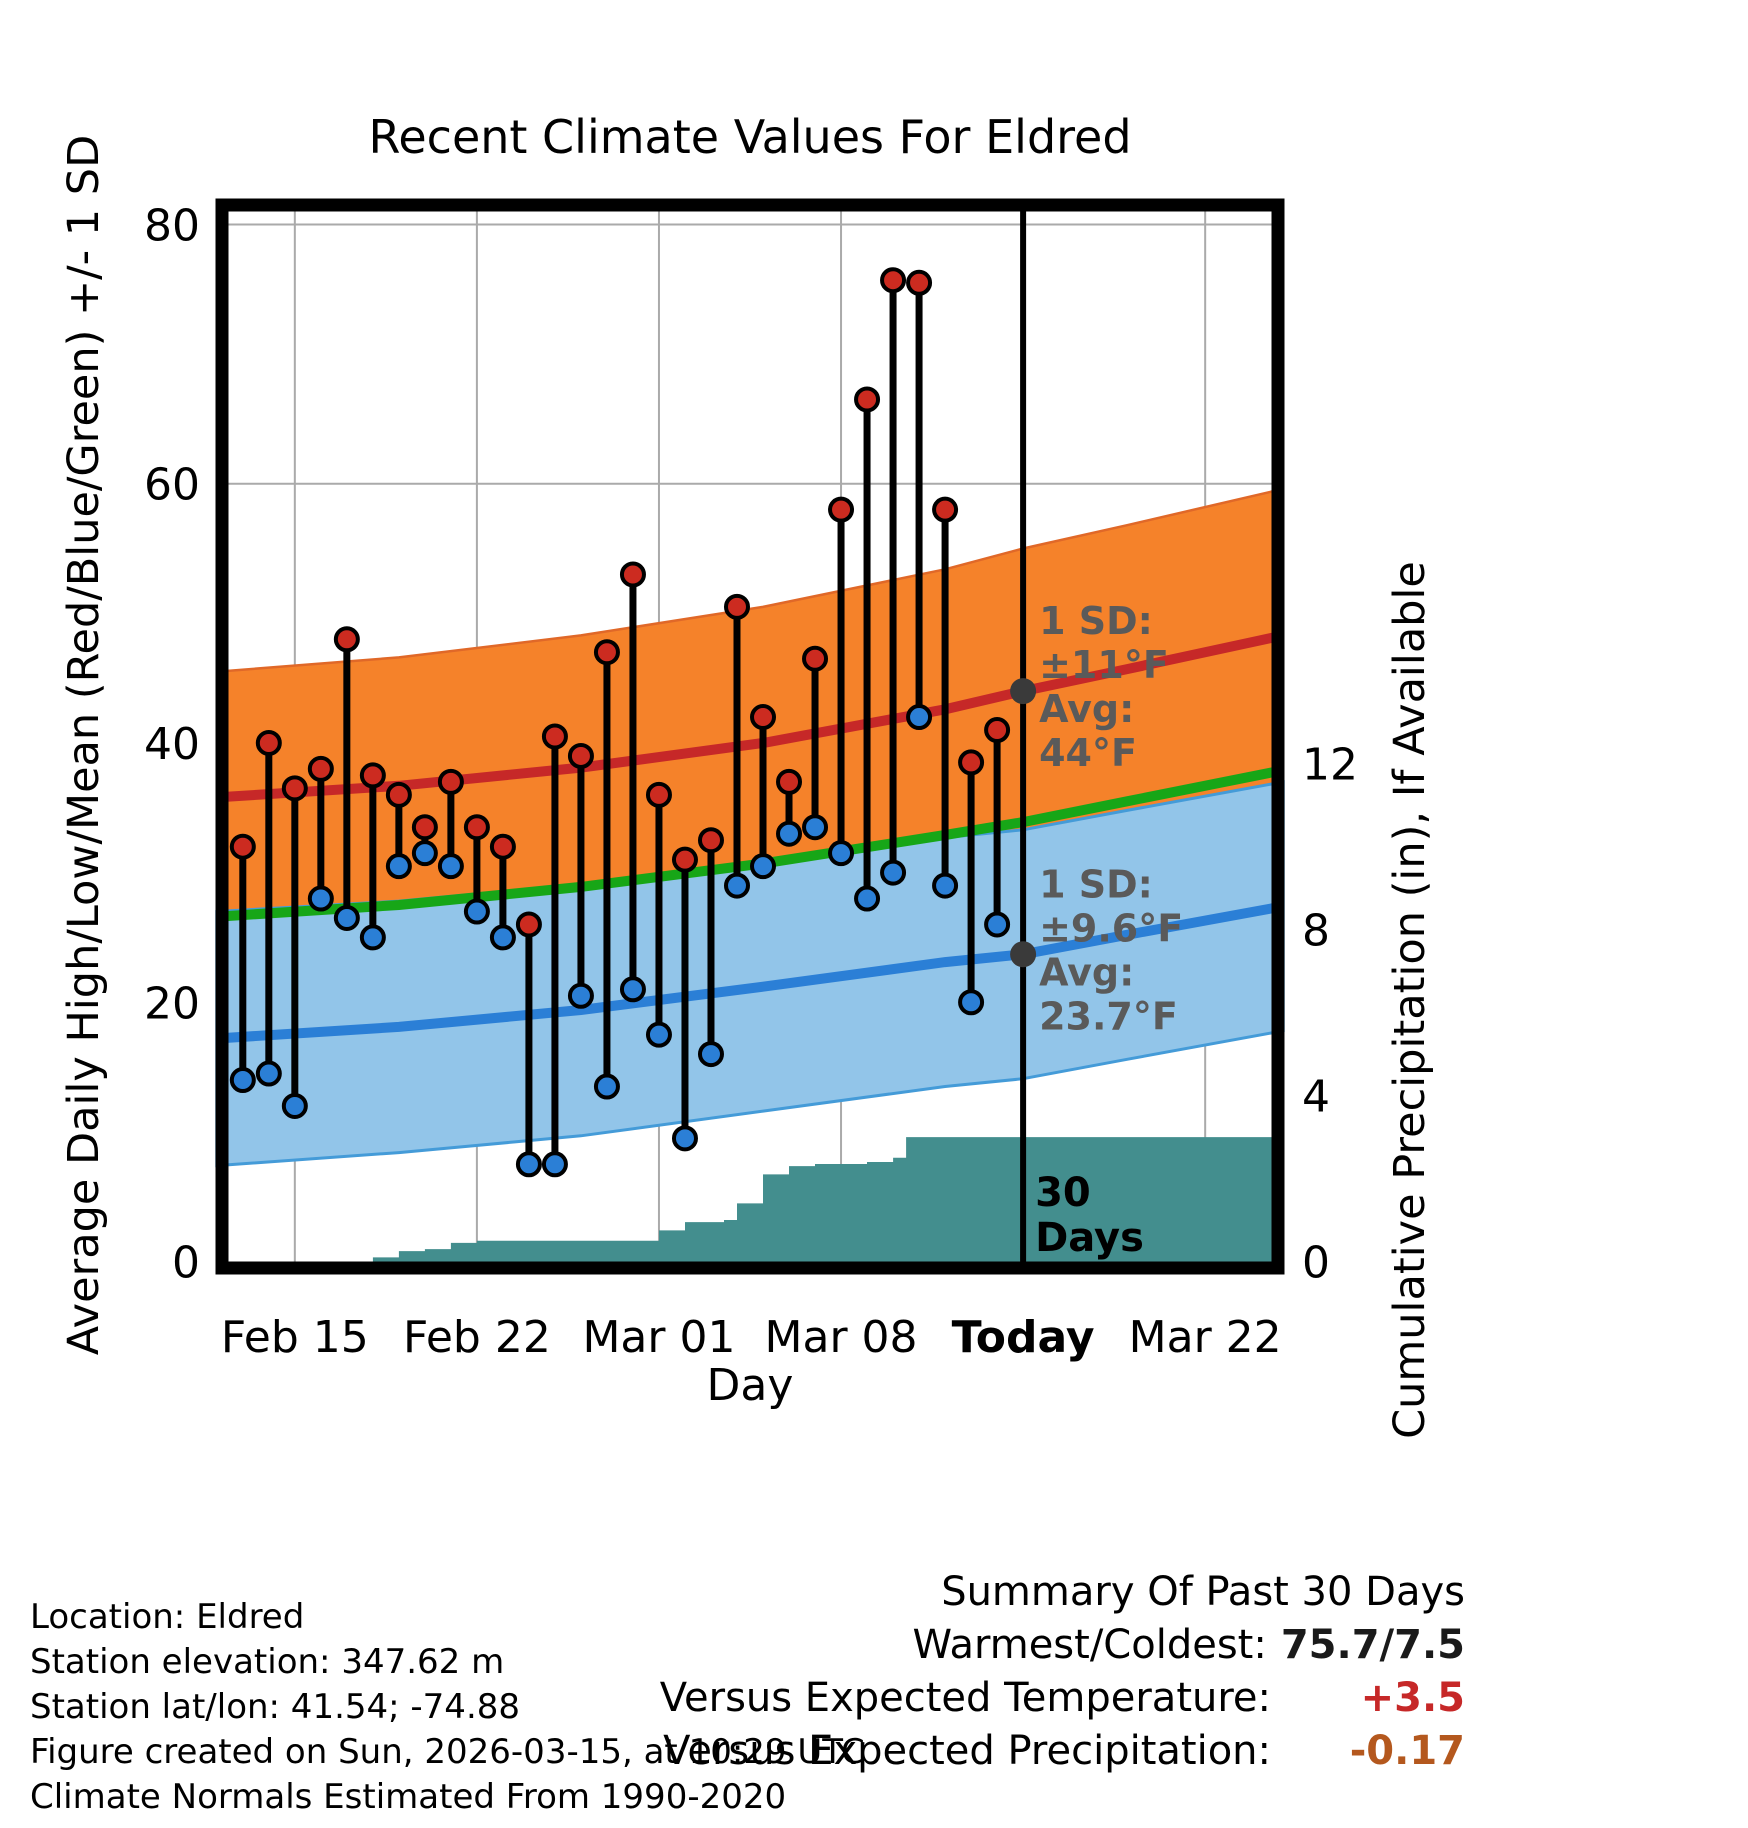 Image resolution: width=1748 pixels, height=1828 pixels. I want to click on x-axis-label: Day, so click(750, 1385).